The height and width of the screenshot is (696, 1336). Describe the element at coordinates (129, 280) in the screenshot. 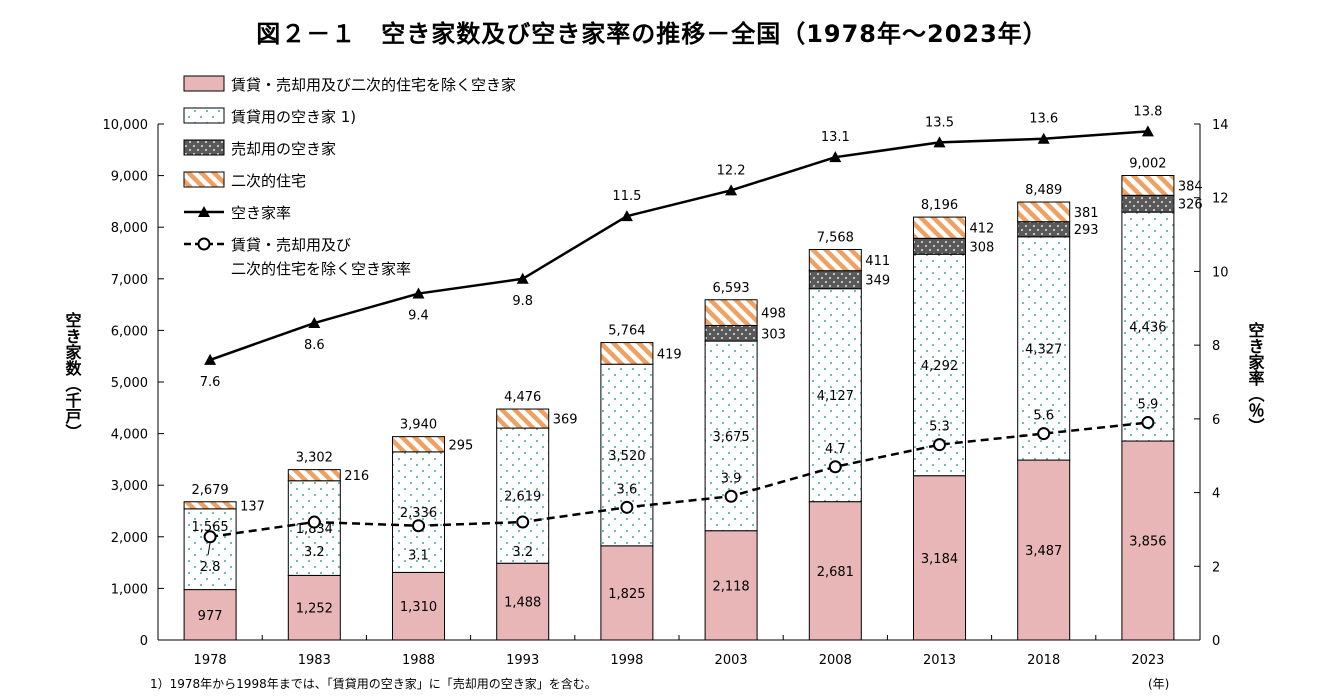

I see `y-left-tick-label: 7,000` at that location.